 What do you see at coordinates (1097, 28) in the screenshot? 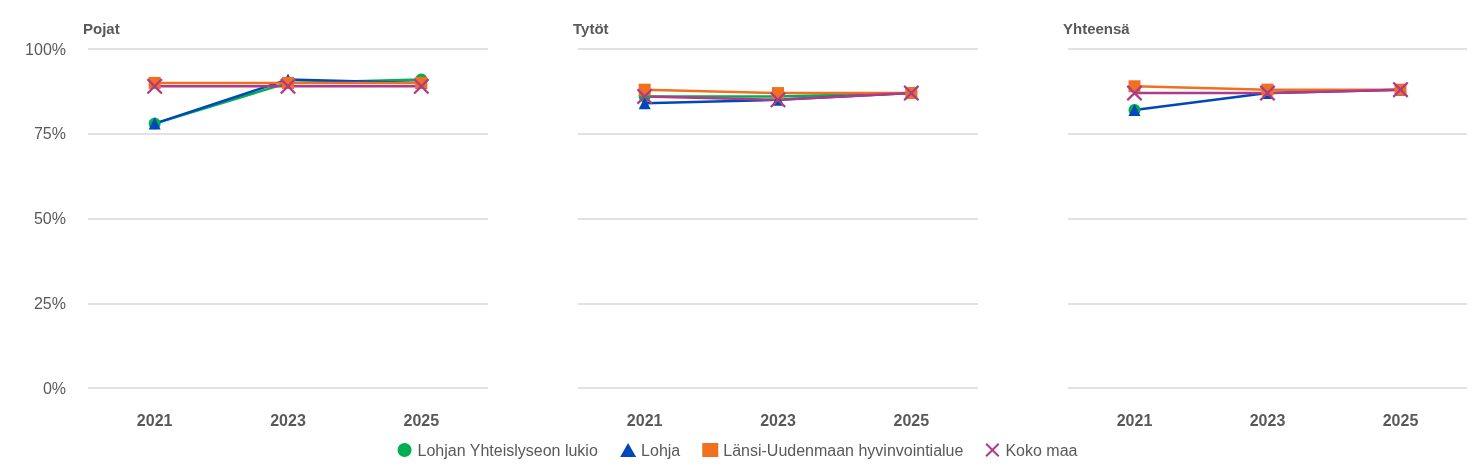
I see `chart-title: Yhteensä` at bounding box center [1097, 28].